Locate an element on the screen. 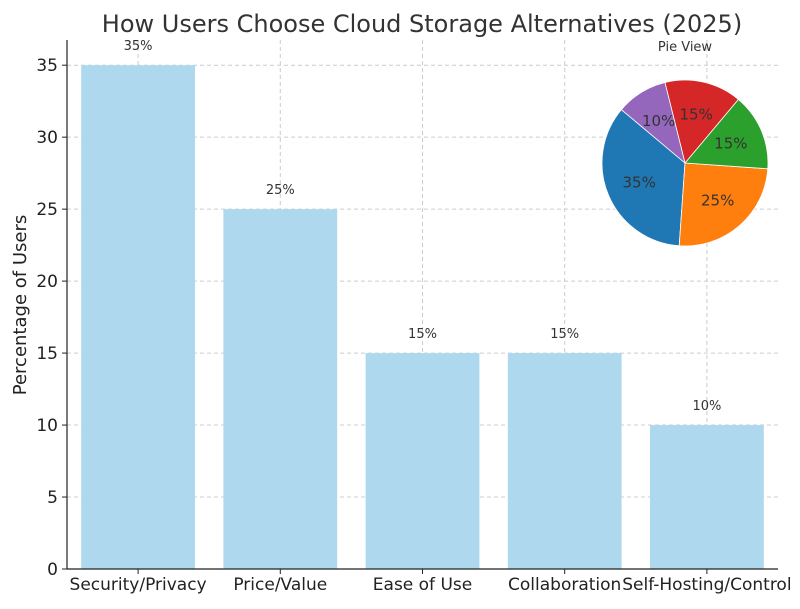 The width and height of the screenshot is (800, 609). y-tick-label: 10 is located at coordinates (47, 426).